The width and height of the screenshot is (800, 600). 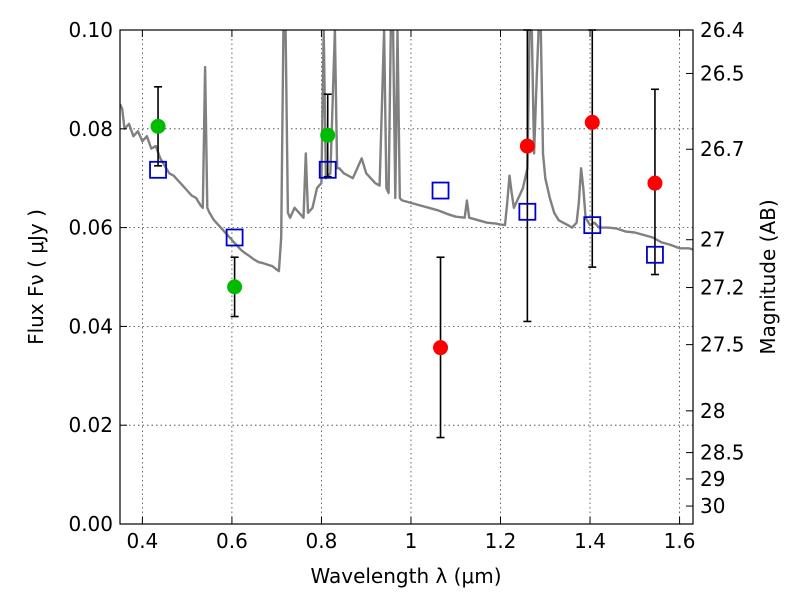 What do you see at coordinates (712, 506) in the screenshot?
I see `y2-tick-label: 30` at bounding box center [712, 506].